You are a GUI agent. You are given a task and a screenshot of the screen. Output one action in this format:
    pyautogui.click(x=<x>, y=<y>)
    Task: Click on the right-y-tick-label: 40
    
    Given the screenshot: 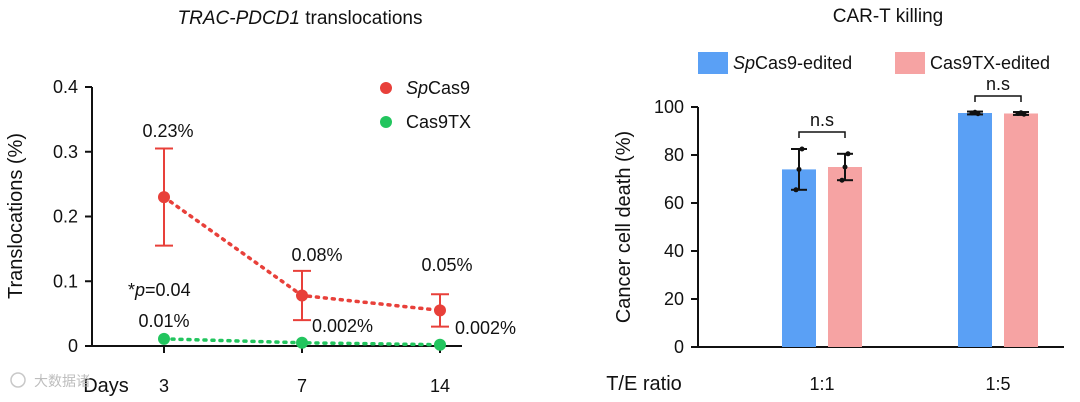 What is the action you would take?
    pyautogui.click(x=674, y=251)
    